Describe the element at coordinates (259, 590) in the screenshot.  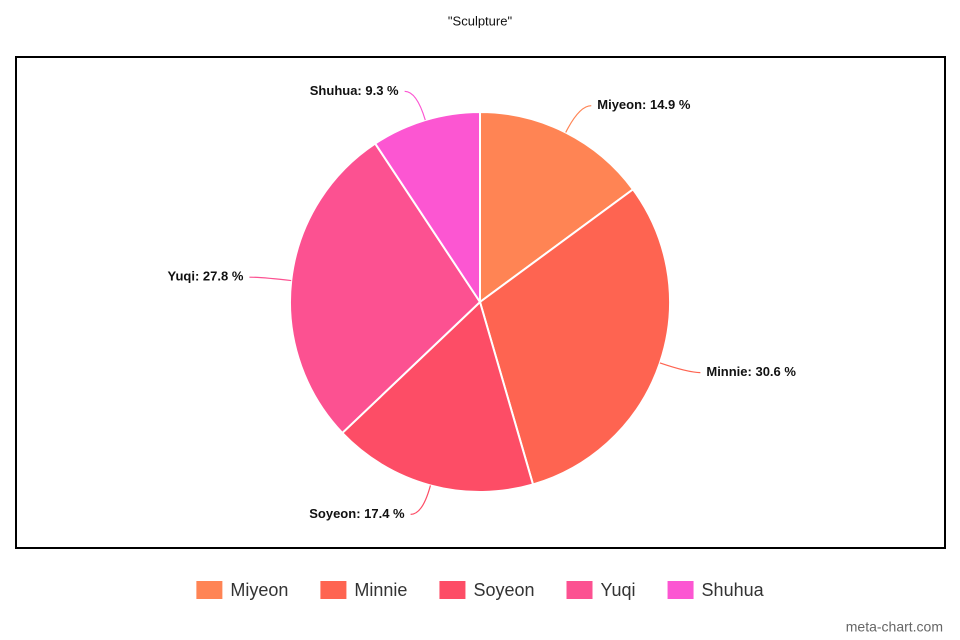
I see `legend-label: Miyeon` at that location.